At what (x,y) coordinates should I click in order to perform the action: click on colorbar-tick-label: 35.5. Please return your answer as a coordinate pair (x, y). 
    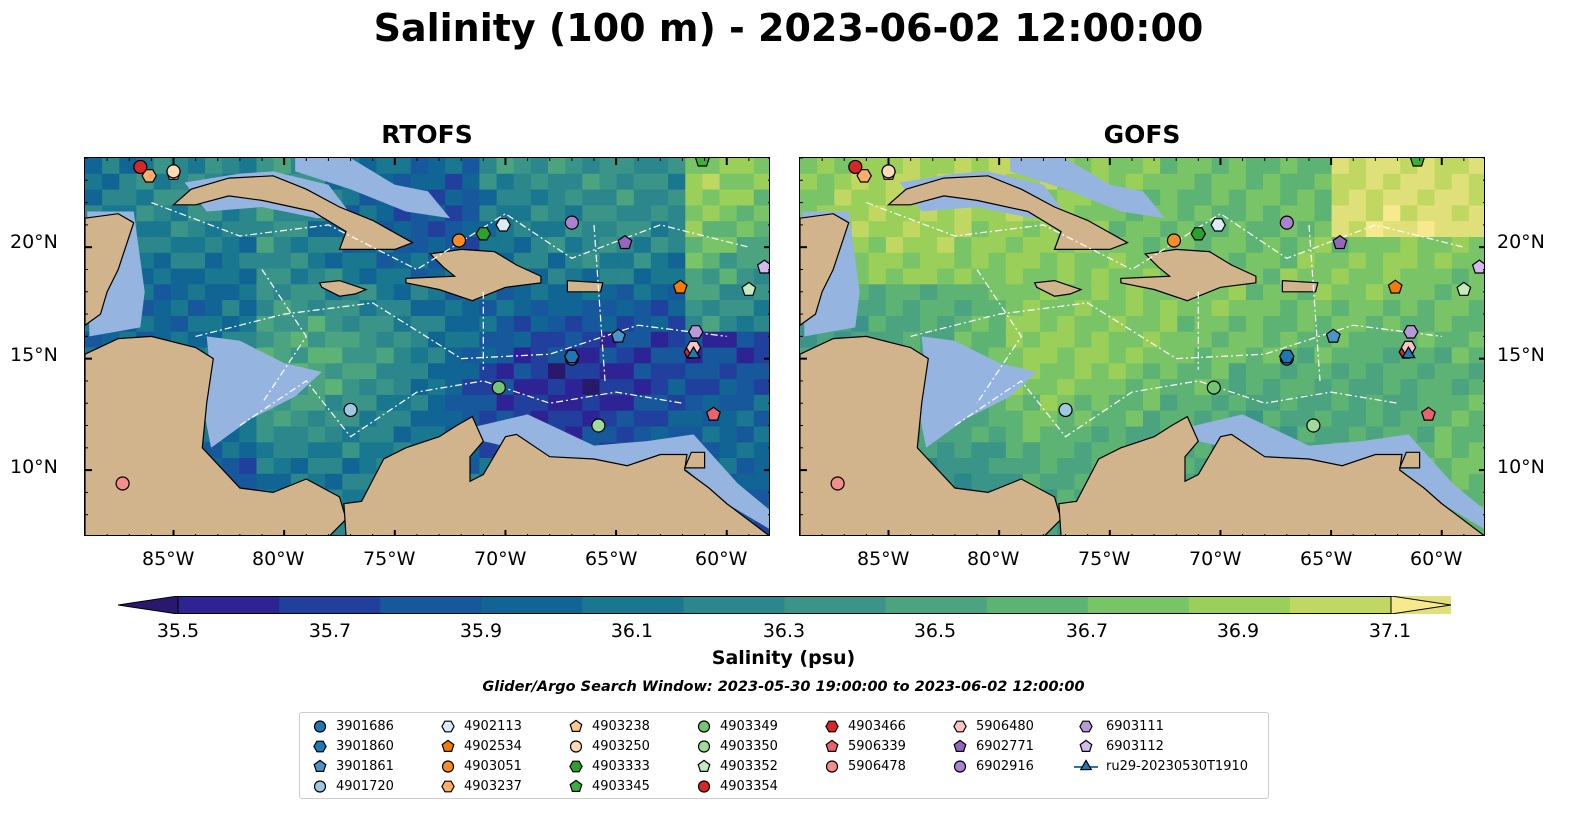
    Looking at the image, I should click on (178, 631).